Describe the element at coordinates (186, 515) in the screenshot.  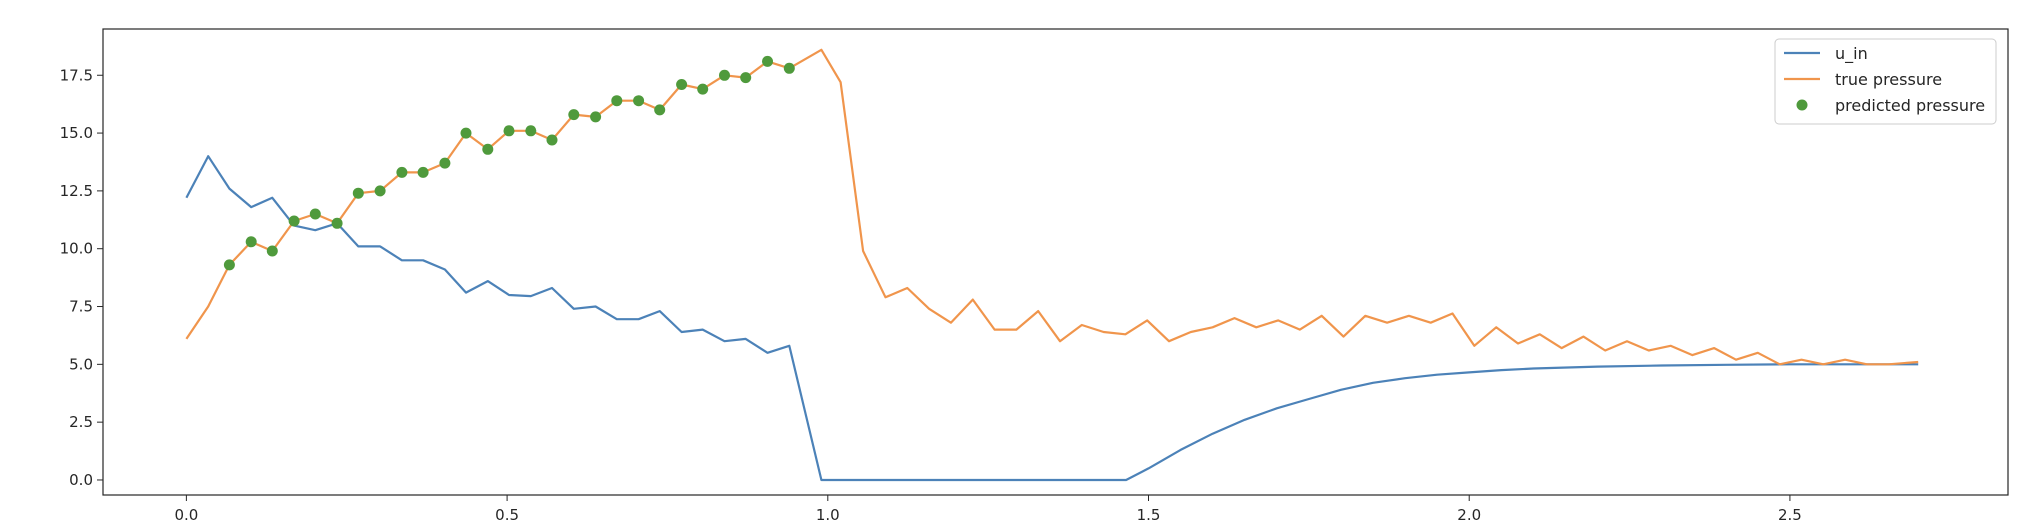
I see `x-tick-label: 0.0` at that location.